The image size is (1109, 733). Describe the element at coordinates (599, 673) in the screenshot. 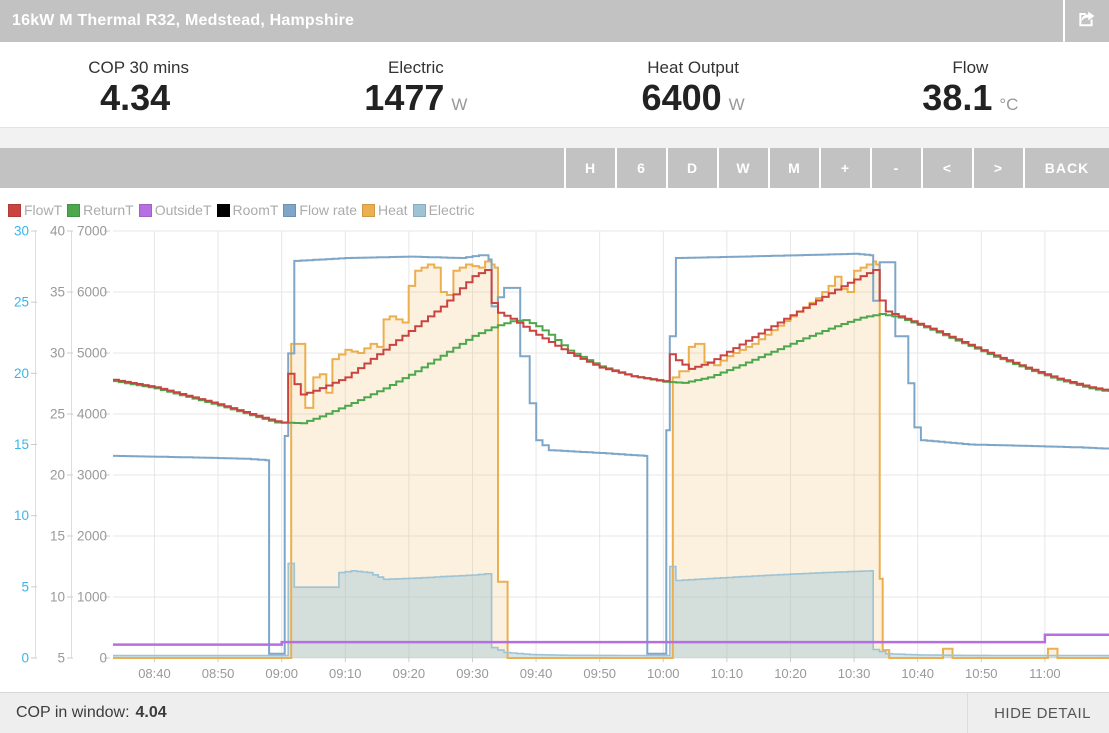

I see `x-tick-label: 09:50` at that location.